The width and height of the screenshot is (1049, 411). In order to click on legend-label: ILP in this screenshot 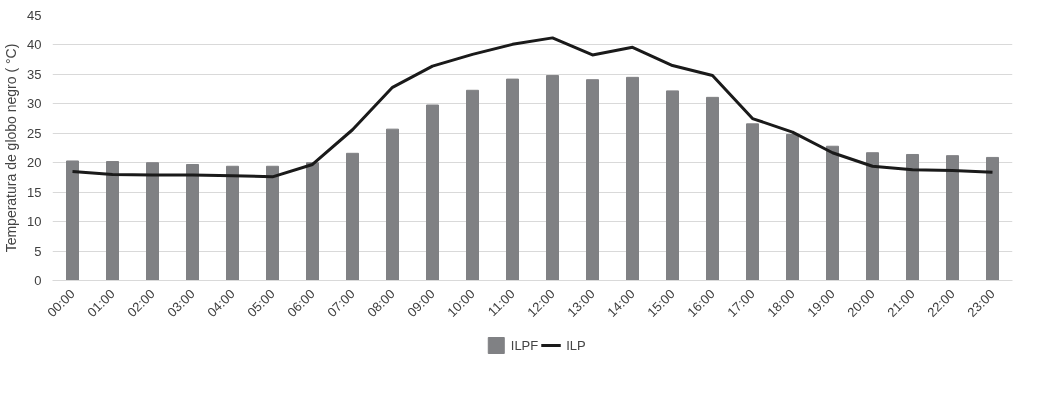, I will do `click(576, 345)`.